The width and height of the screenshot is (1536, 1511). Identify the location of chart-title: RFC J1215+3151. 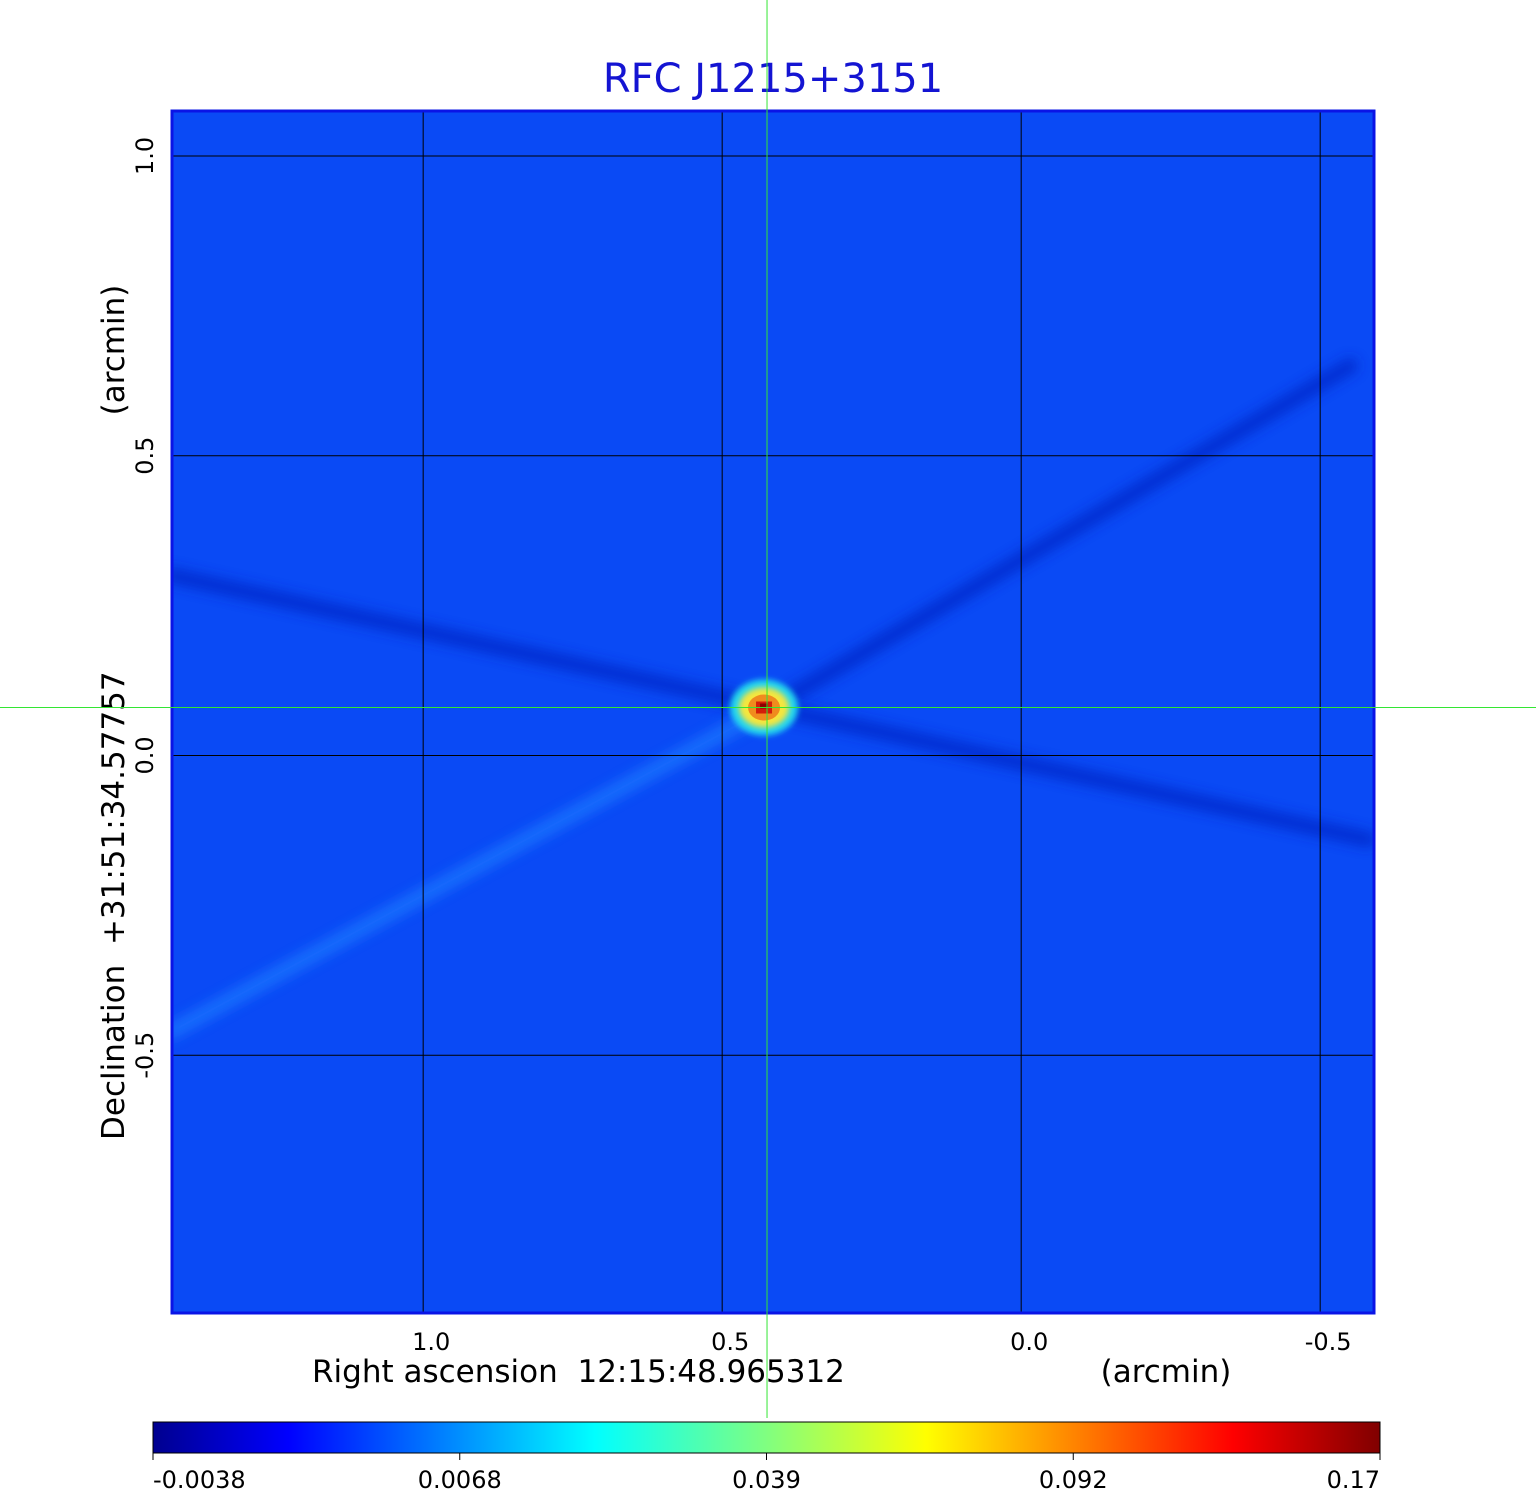
(773, 79).